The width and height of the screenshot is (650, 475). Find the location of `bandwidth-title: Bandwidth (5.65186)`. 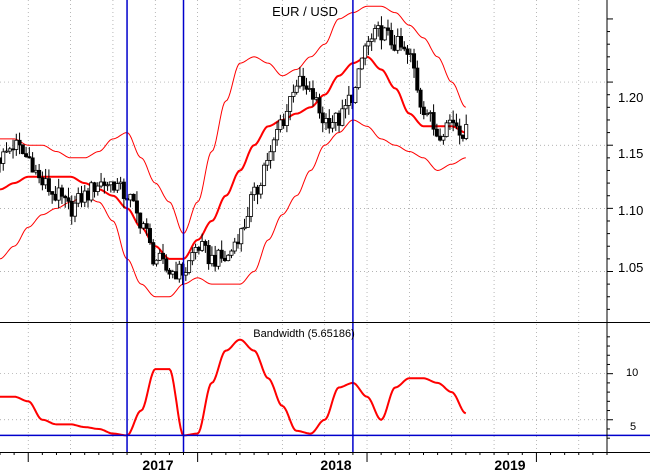

bandwidth-title: Bandwidth (5.65186) is located at coordinates (304, 334).